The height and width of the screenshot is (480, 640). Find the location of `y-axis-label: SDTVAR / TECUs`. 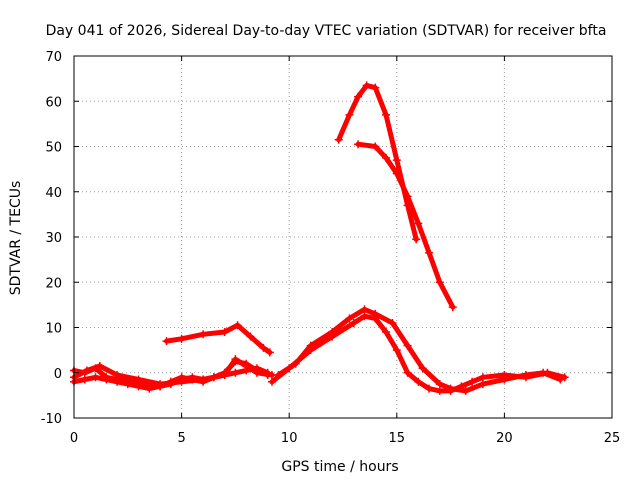

y-axis-label: SDTVAR / TECUs is located at coordinates (16, 238).